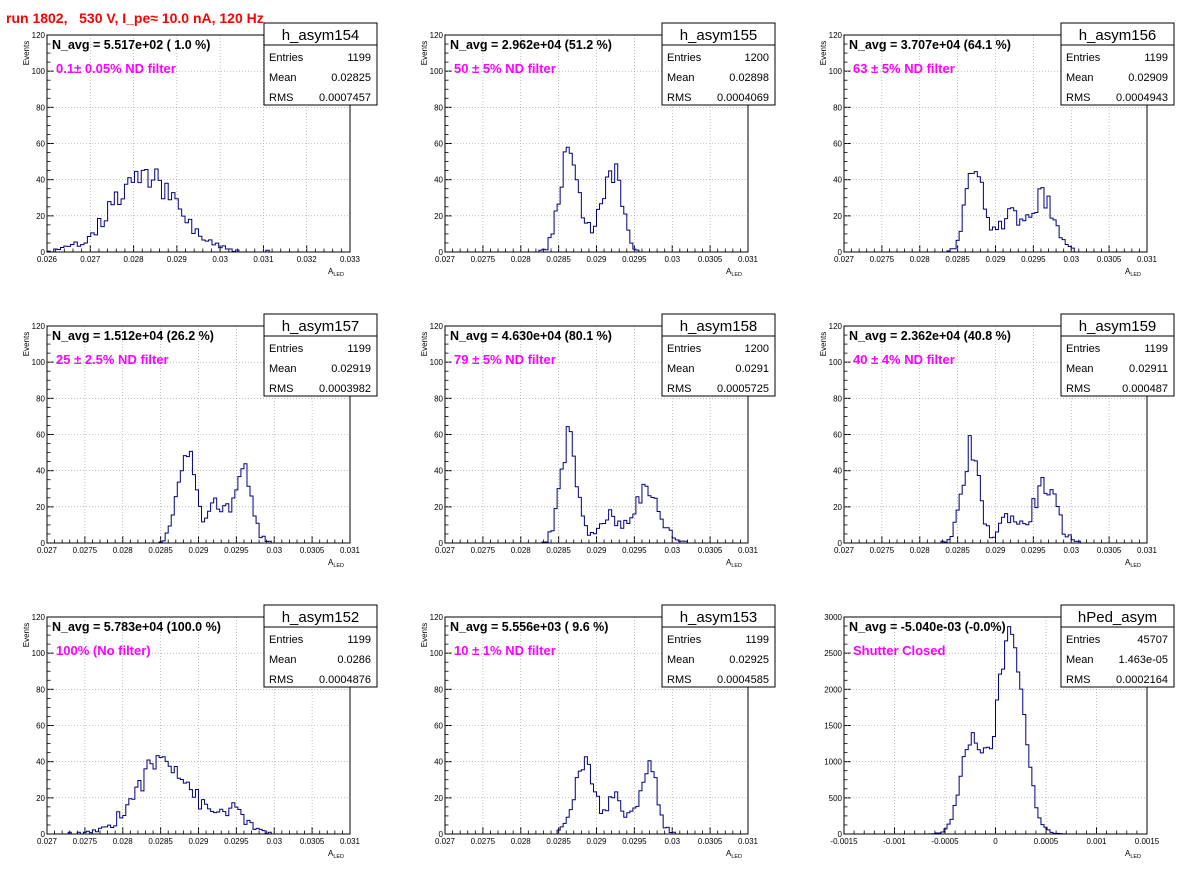 This screenshot has width=1196, height=872. What do you see at coordinates (833, 653) in the screenshot?
I see `y-tick-label: 2500` at bounding box center [833, 653].